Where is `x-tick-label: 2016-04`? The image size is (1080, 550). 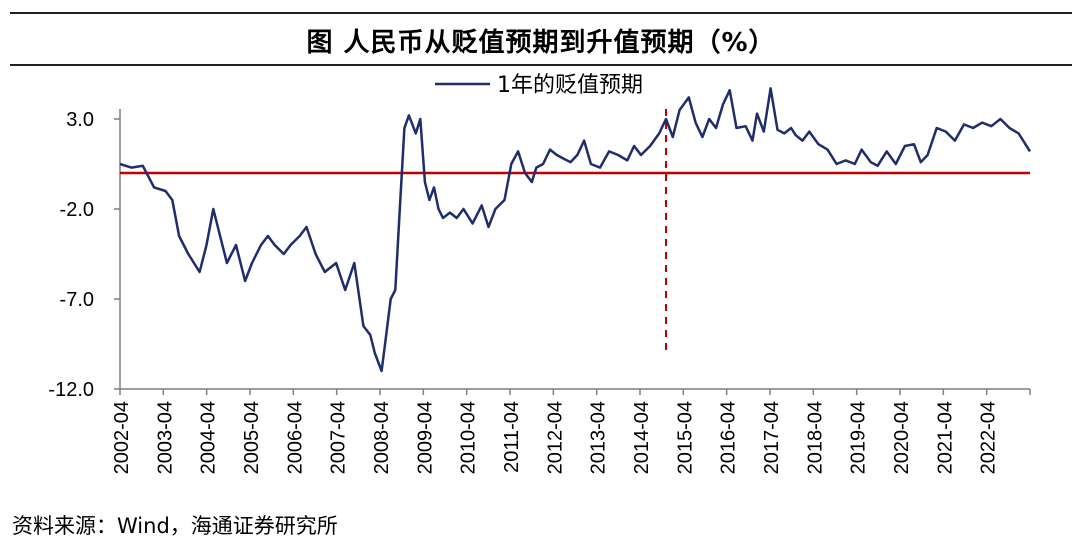 x-tick-label: 2016-04 is located at coordinates (729, 437).